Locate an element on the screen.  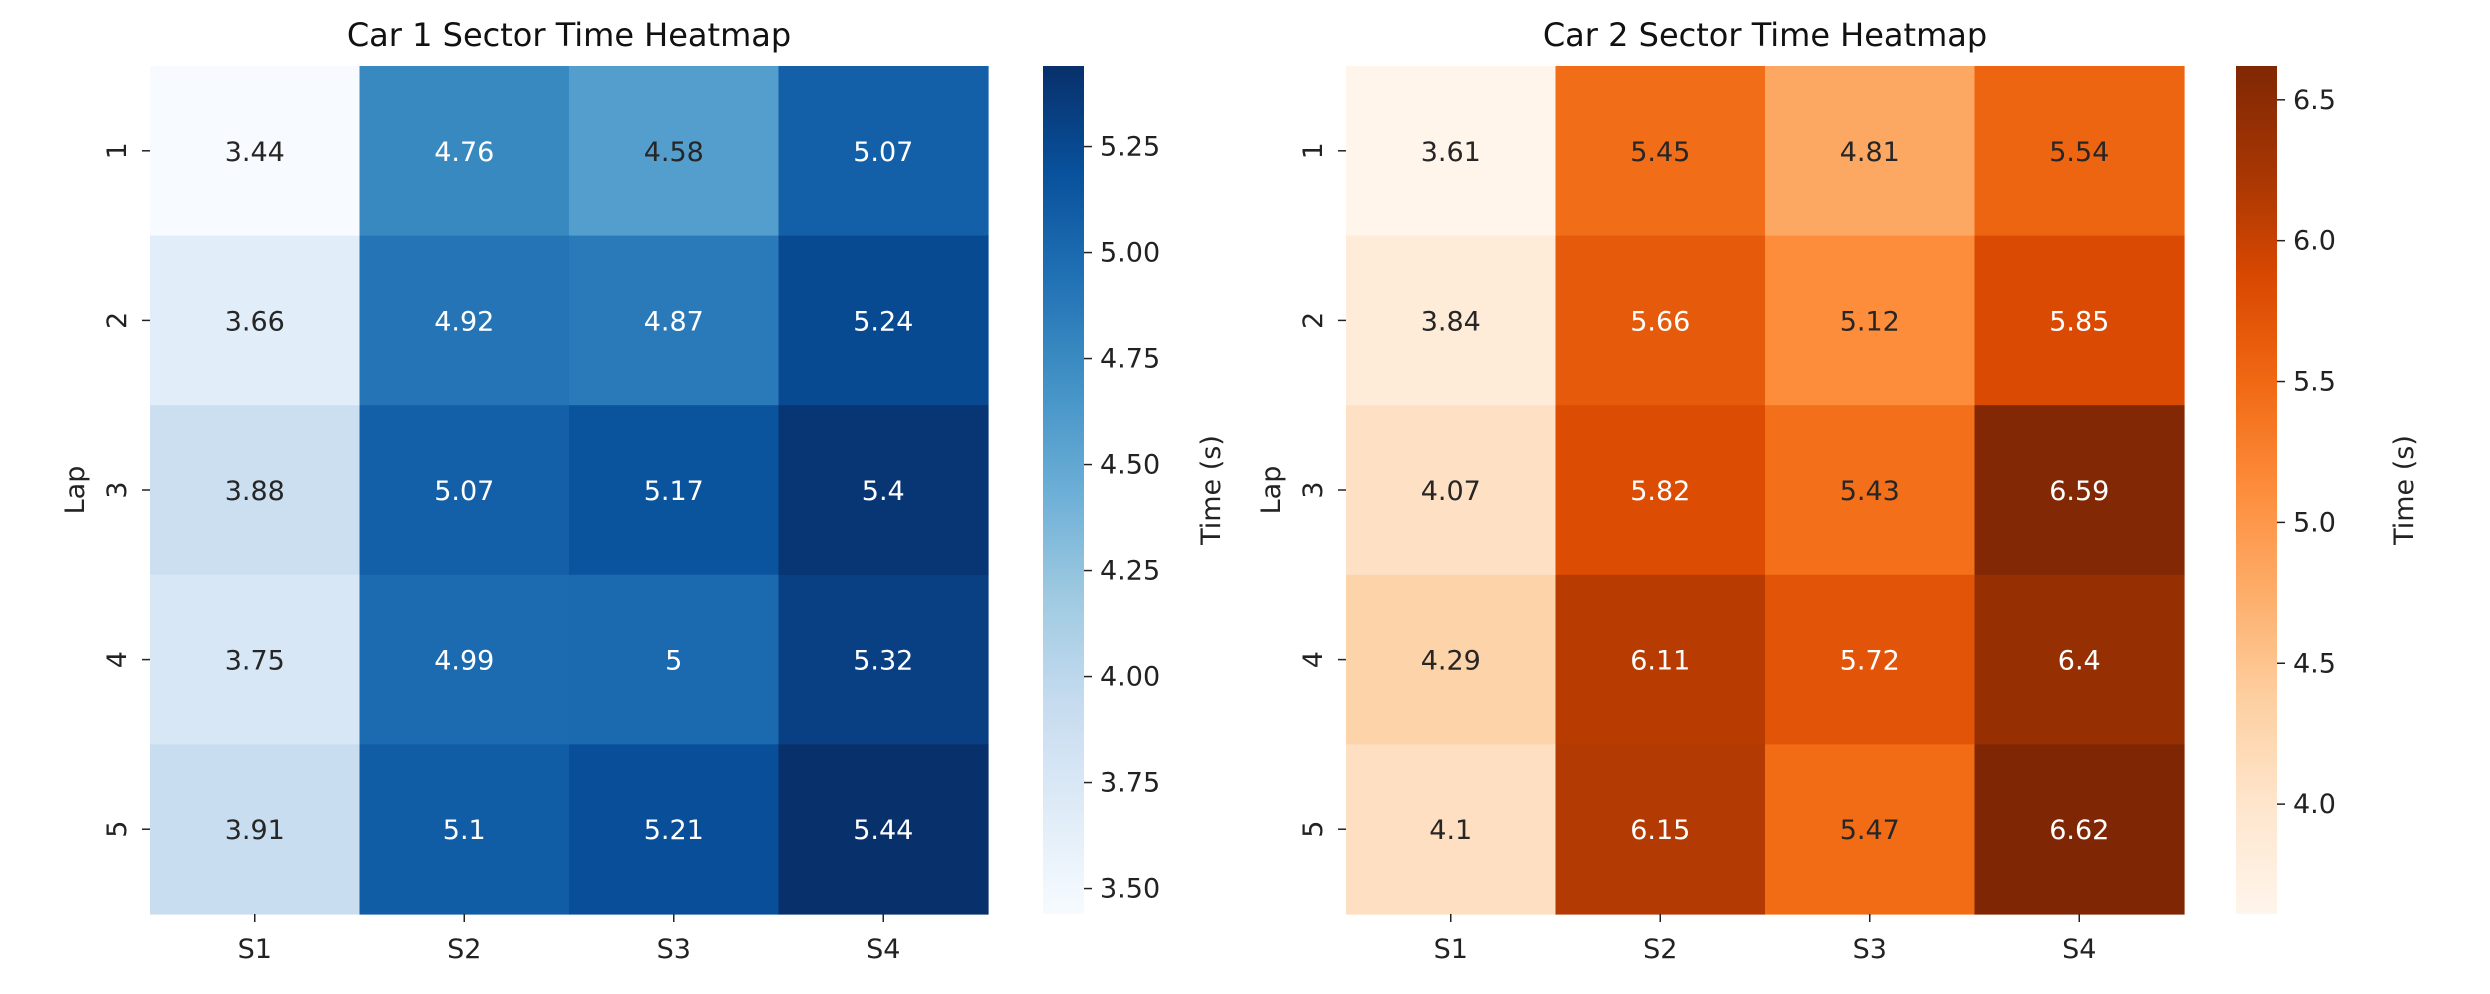
cell-value-label: 6.62 is located at coordinates (2079, 830).